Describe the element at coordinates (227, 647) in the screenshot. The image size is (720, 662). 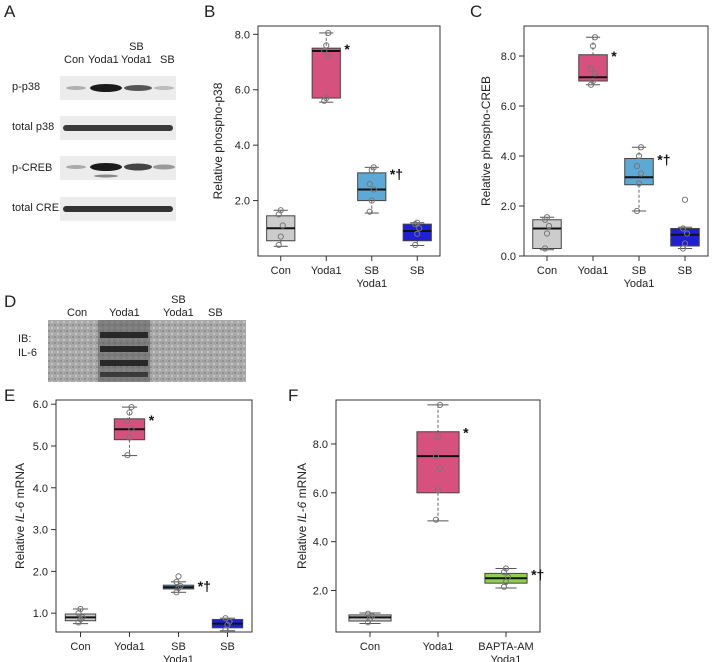
I see `x-tick-label-e: SB` at that location.